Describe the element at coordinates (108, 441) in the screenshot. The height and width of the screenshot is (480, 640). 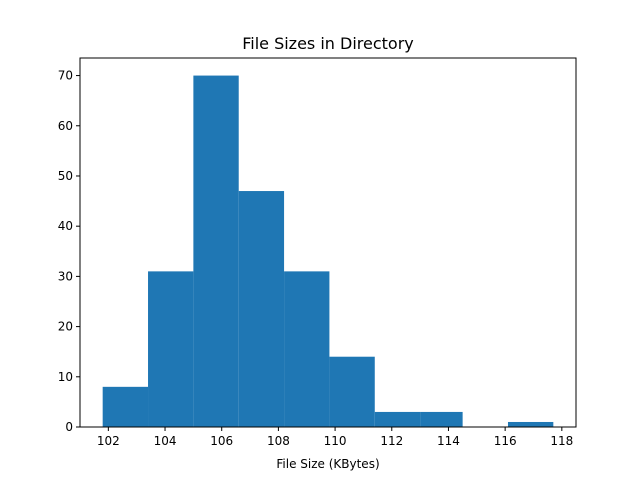
I see `x-tick-label: 102` at that location.